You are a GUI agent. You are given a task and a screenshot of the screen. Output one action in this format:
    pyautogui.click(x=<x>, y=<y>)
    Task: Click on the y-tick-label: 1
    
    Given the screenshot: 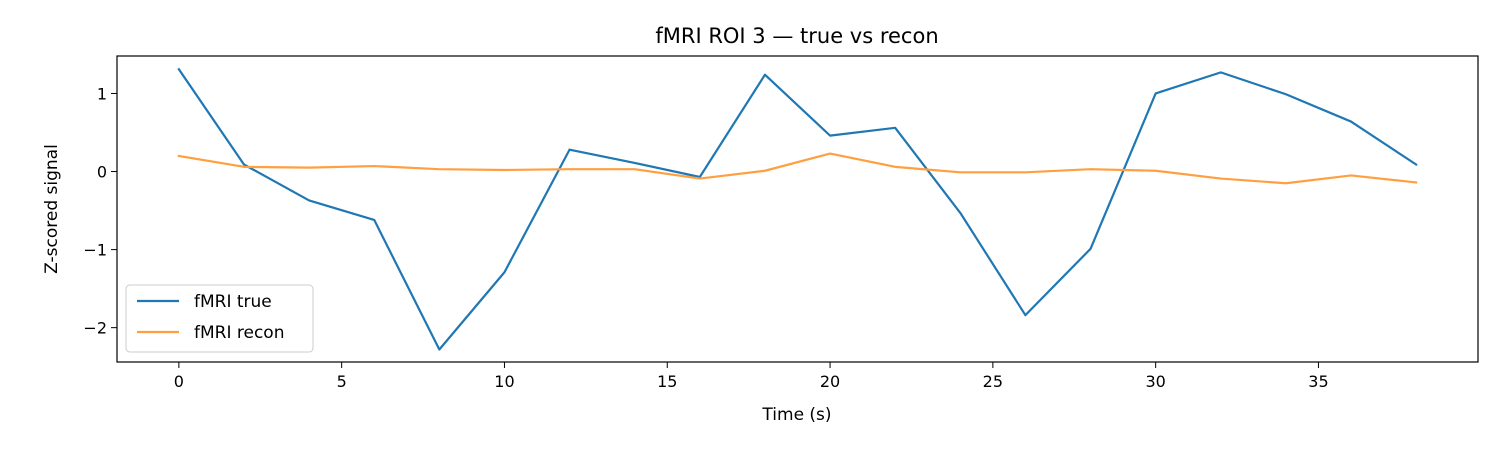 What is the action you would take?
    pyautogui.click(x=102, y=93)
    